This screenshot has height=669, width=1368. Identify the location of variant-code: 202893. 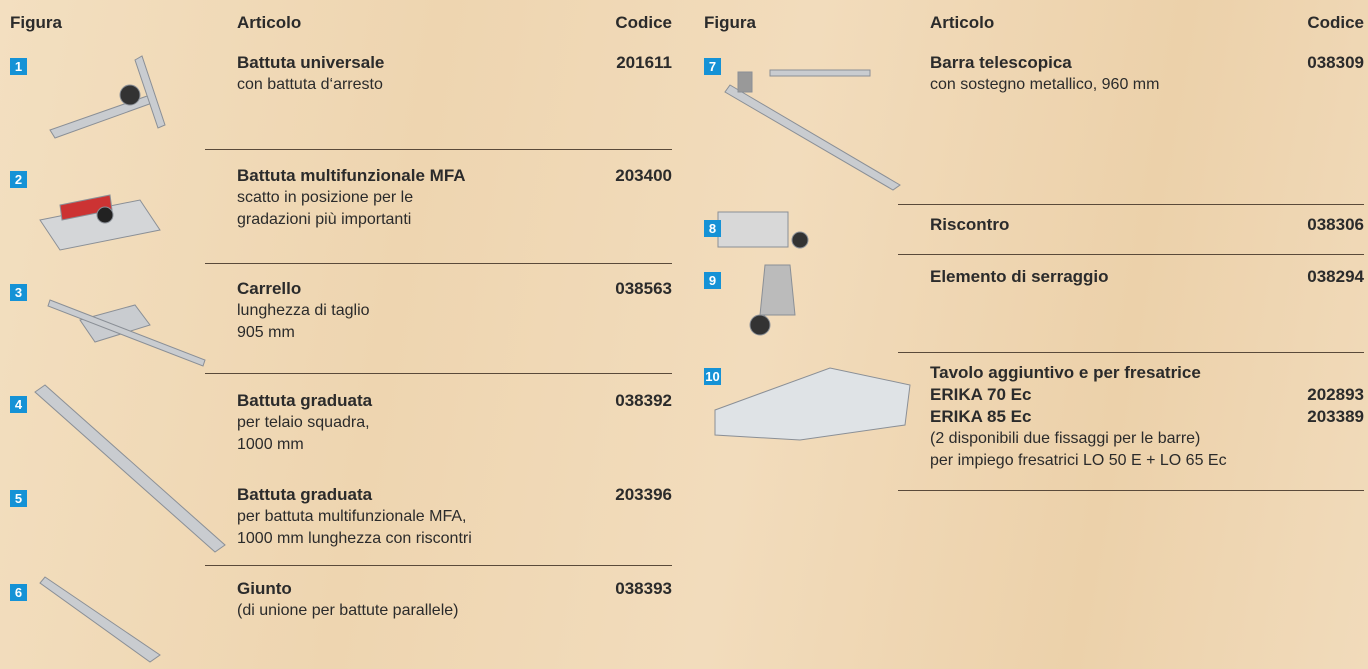
(1335, 394).